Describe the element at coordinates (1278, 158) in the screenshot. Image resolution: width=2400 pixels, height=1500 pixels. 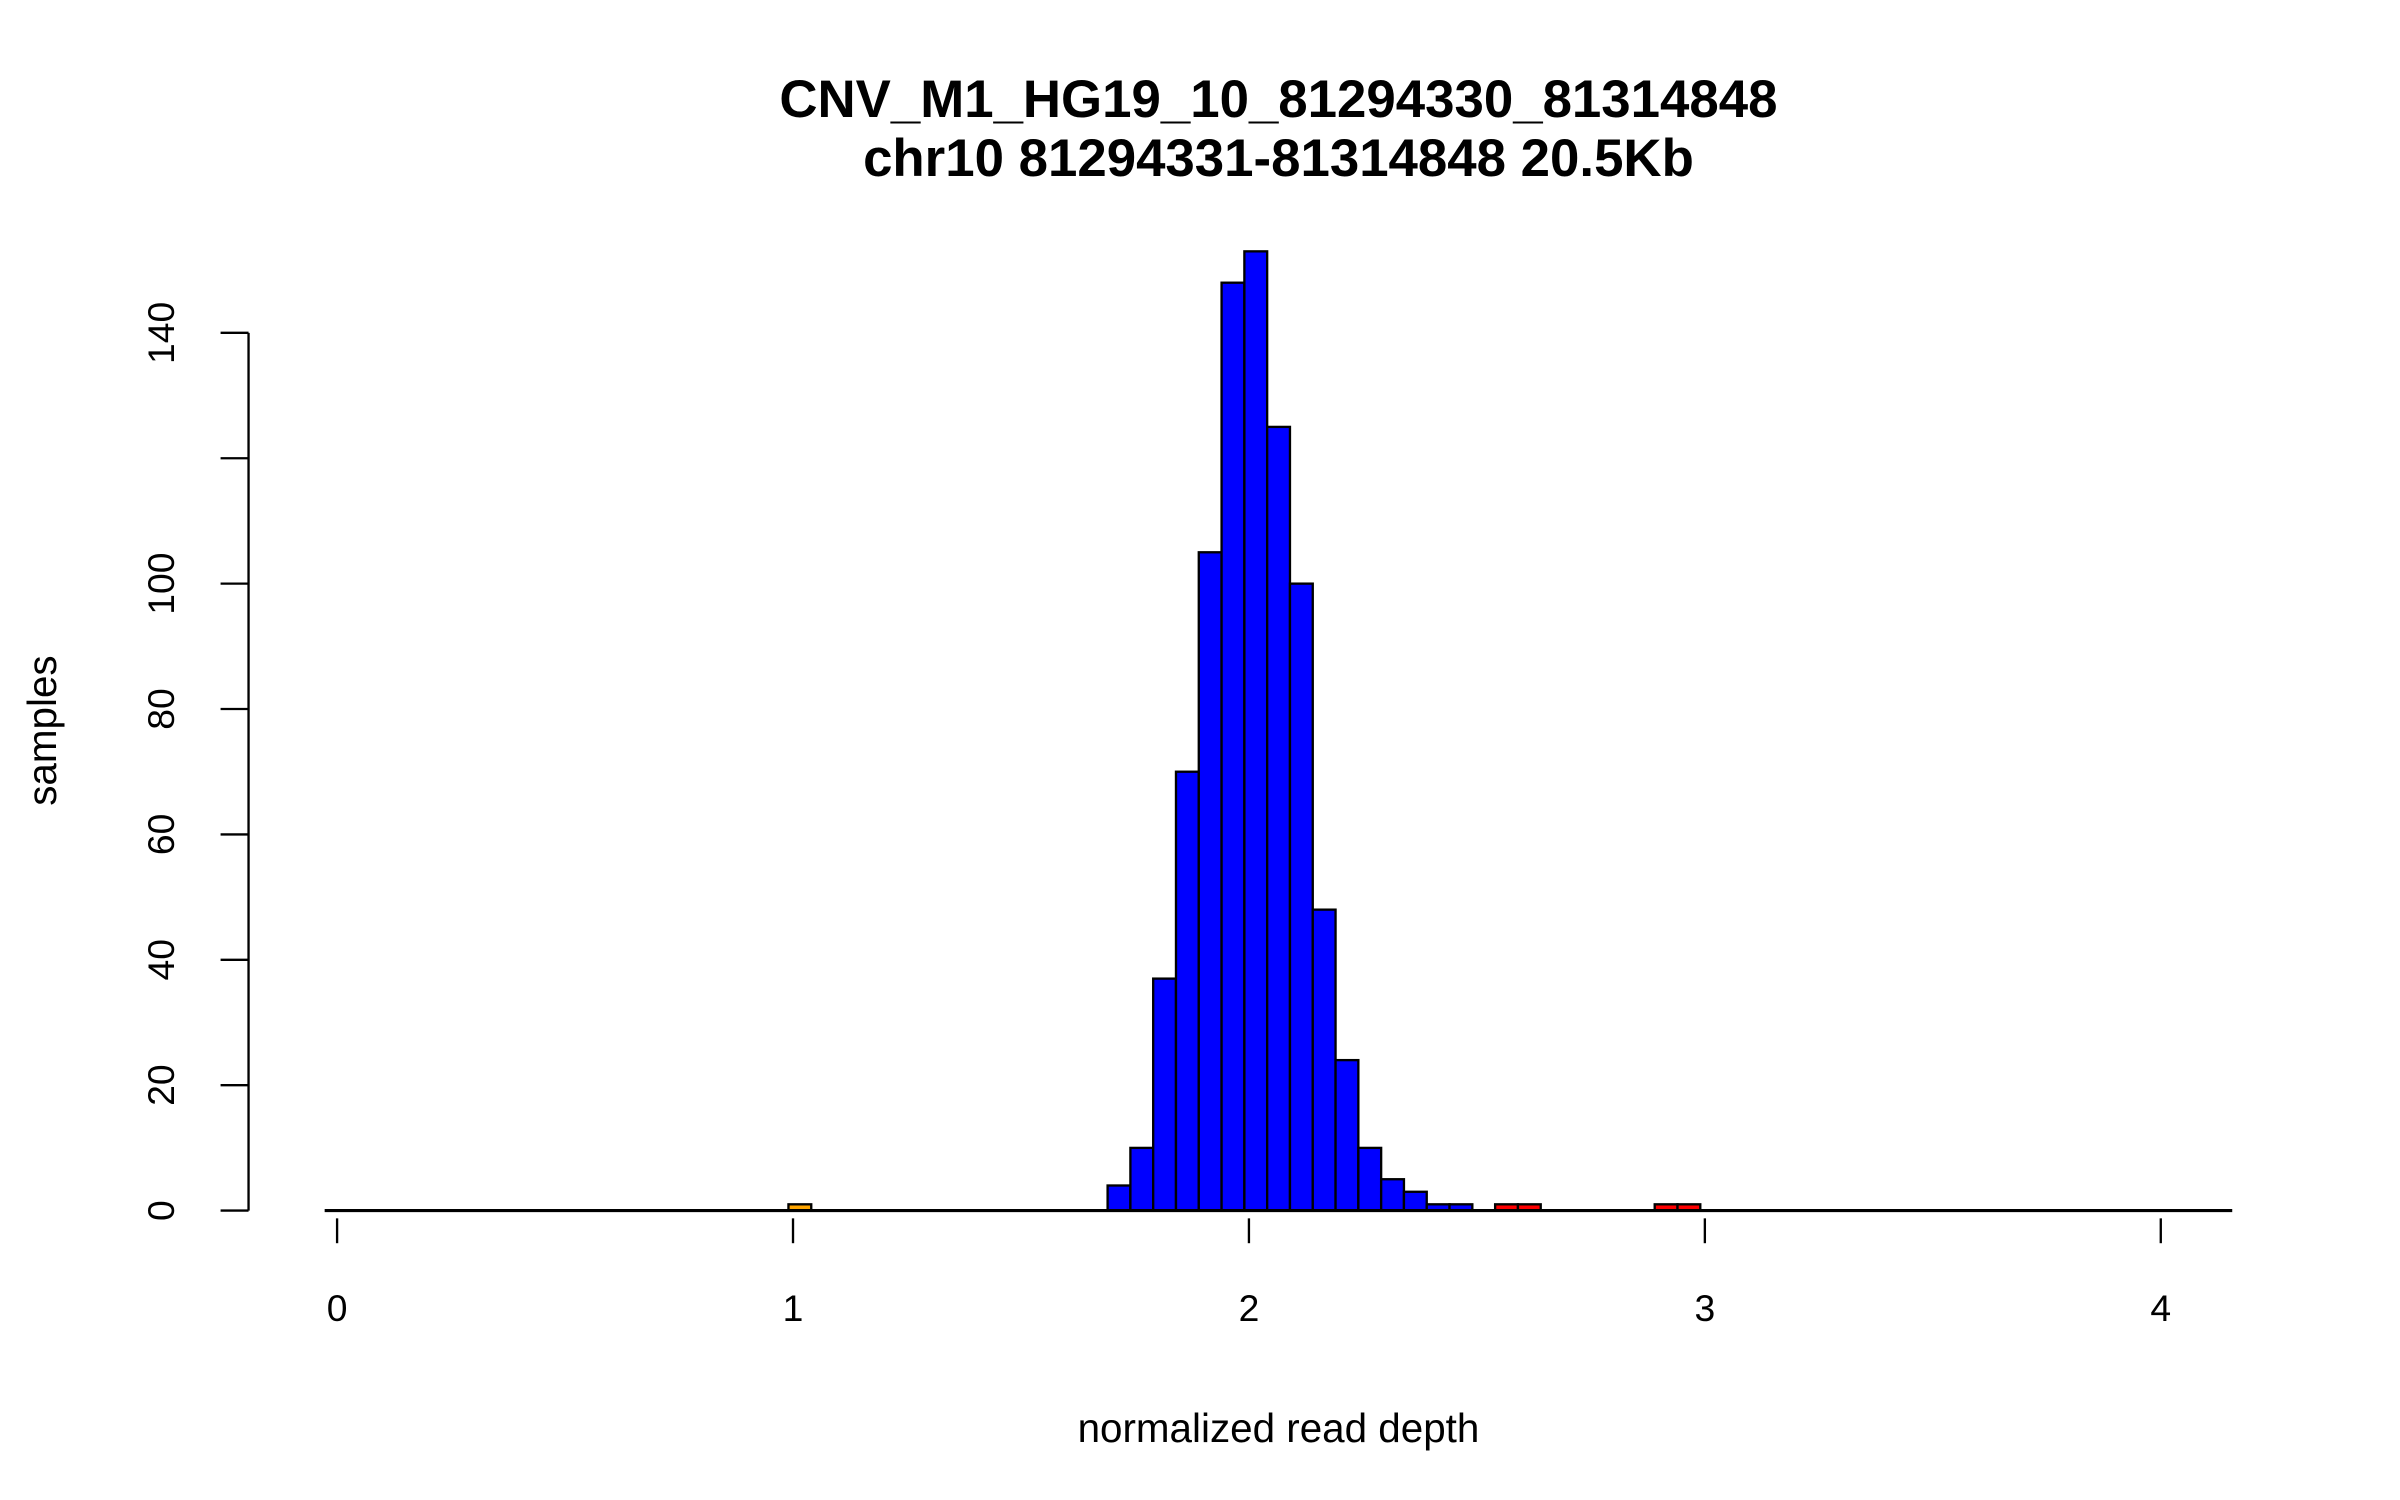
I see `chart-subtitle: chr10 81294331-81314848 20.5Kb` at that location.